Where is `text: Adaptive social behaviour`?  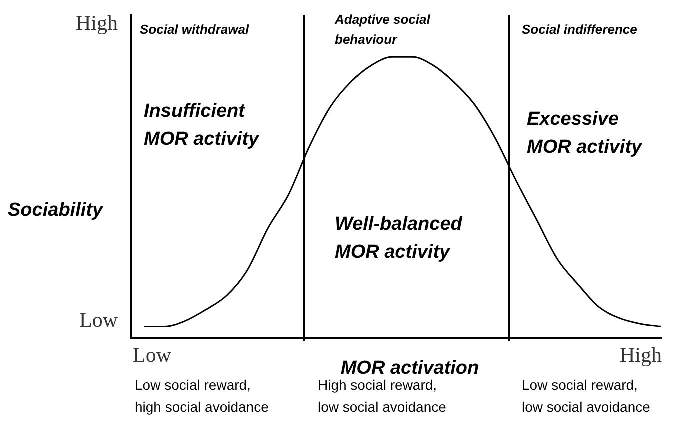
text: Adaptive social behaviour is located at coordinates (382, 29).